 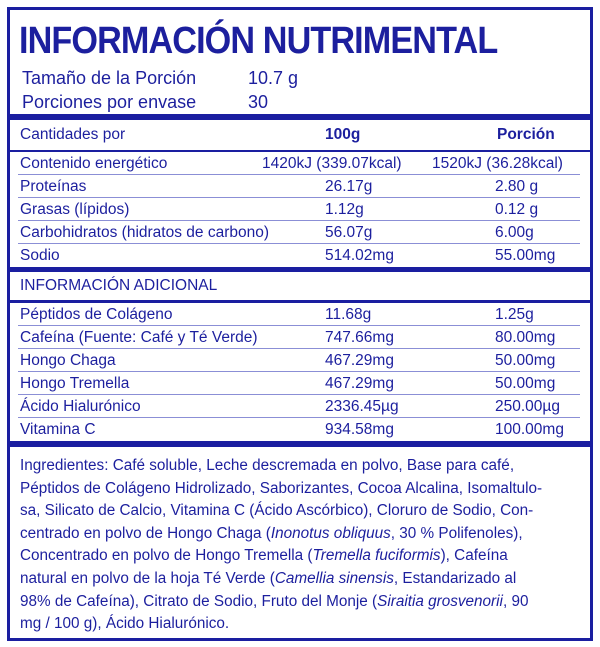 I want to click on row-label: Carbohidratos (hidratos de carbono), so click(x=144, y=232).